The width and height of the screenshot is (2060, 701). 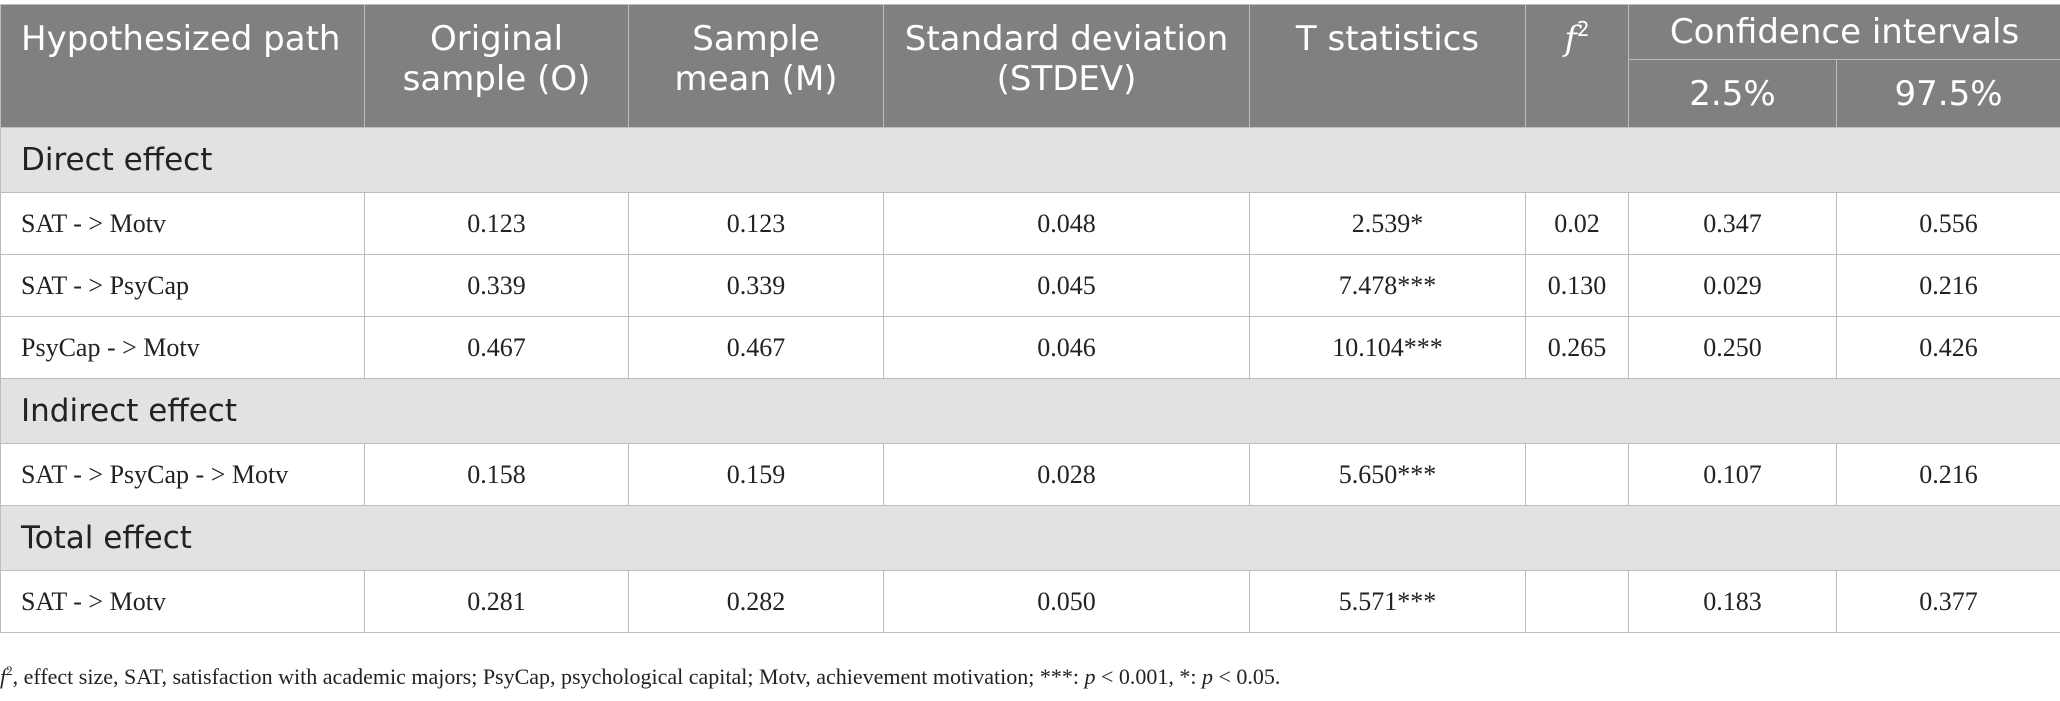 I want to click on cell-original-sample: 0.467, so click(x=496, y=347).